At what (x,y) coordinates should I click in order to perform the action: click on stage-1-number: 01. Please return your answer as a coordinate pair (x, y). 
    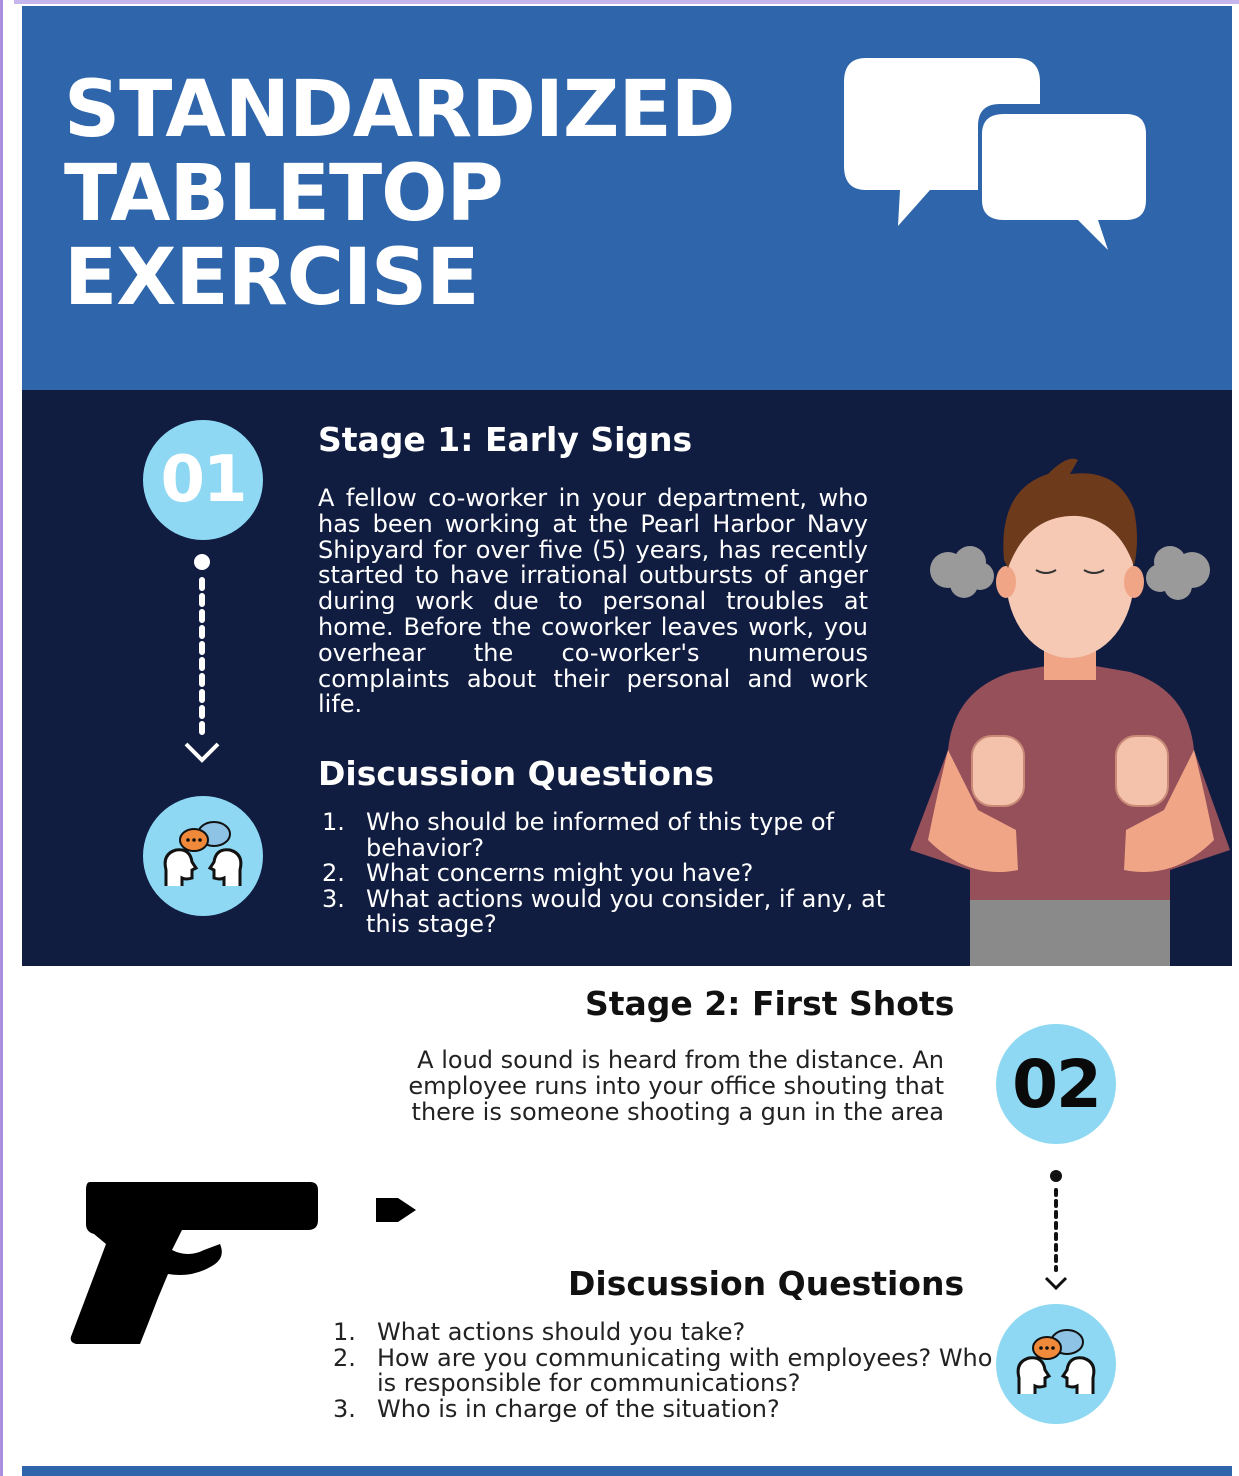
    Looking at the image, I should click on (203, 480).